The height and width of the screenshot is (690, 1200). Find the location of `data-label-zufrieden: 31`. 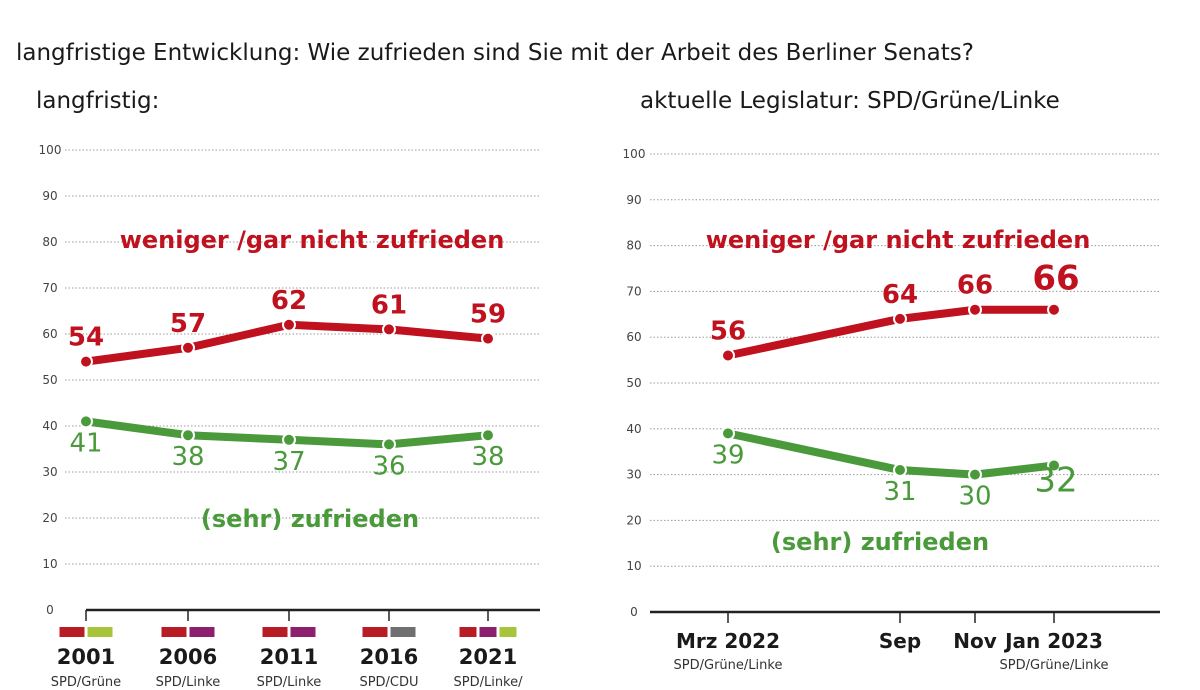

data-label-zufrieden: 31 is located at coordinates (899, 492).